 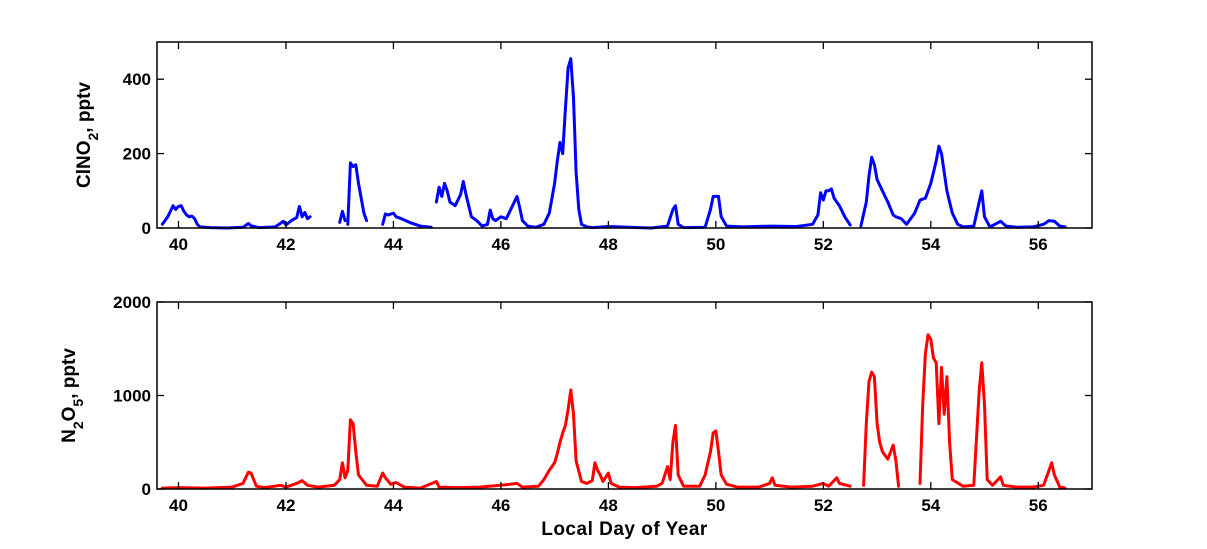 I want to click on y-axis-label-part: O, so click(x=69, y=414).